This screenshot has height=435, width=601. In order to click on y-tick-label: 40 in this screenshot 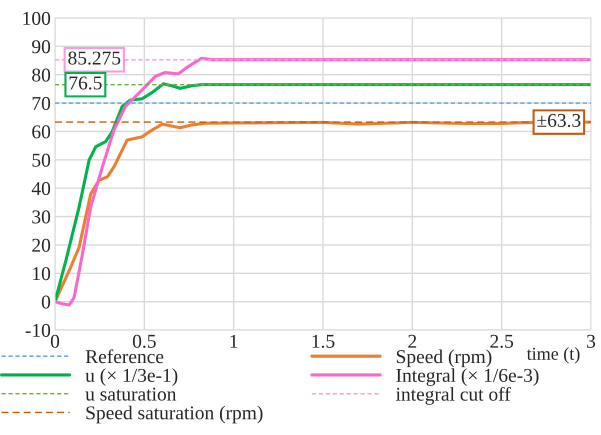, I will do `click(41, 189)`.